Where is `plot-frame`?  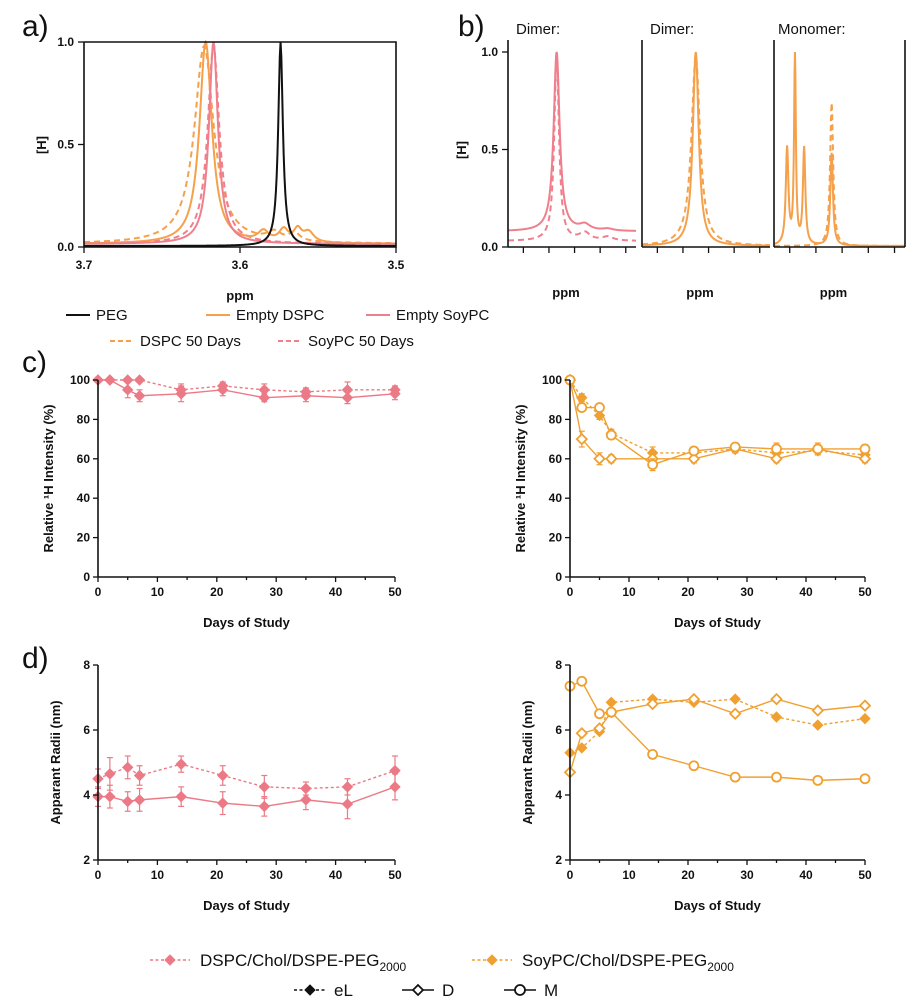 plot-frame is located at coordinates (240, 144).